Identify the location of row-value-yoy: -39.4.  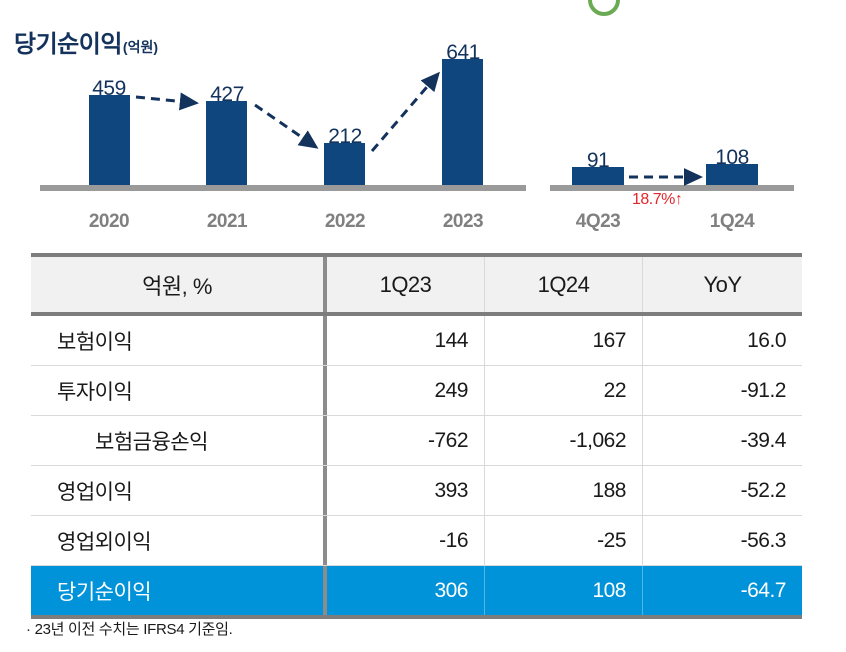
(763, 440).